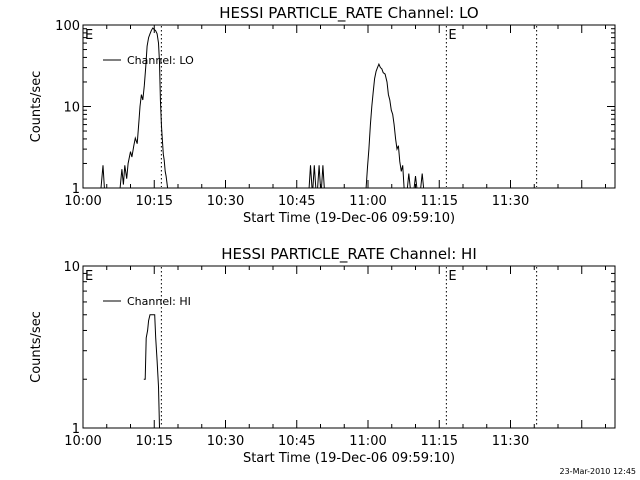 The height and width of the screenshot is (480, 640). Describe the element at coordinates (349, 254) in the screenshot. I see `chart-title: HESSI PARTICLE_RATE Channel: HI` at that location.